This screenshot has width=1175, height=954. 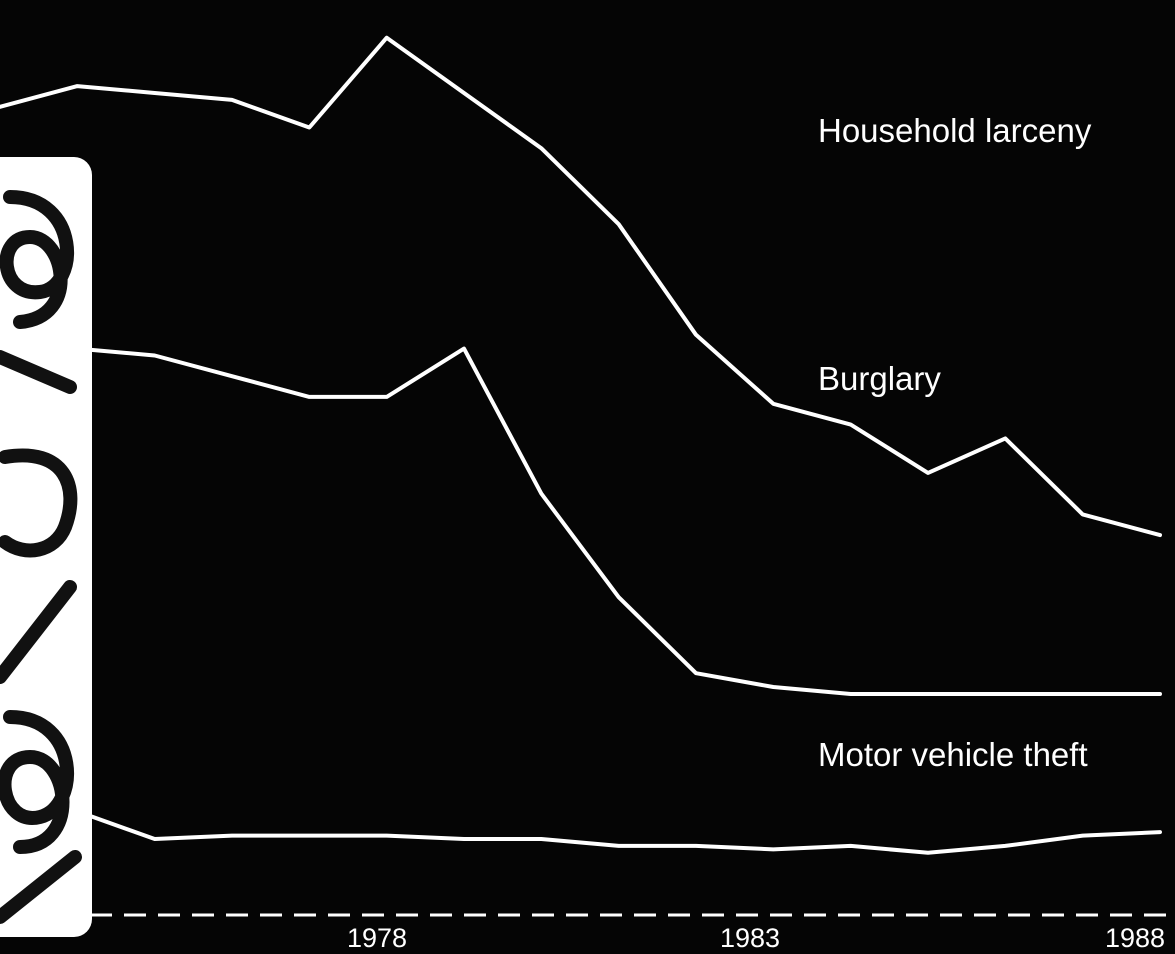 I want to click on series-label-burglary: Burglary, so click(x=879, y=378).